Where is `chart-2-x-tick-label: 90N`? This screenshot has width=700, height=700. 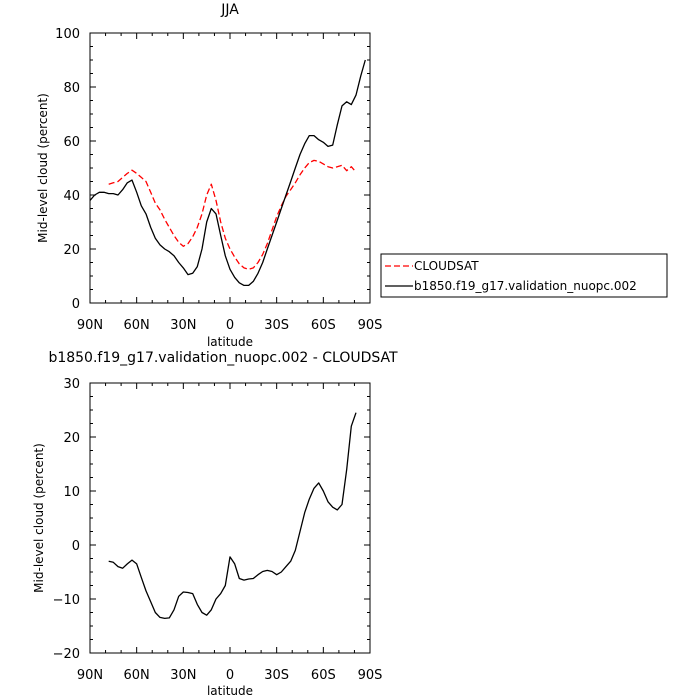
chart-2-x-tick-label: 90N is located at coordinates (90, 675).